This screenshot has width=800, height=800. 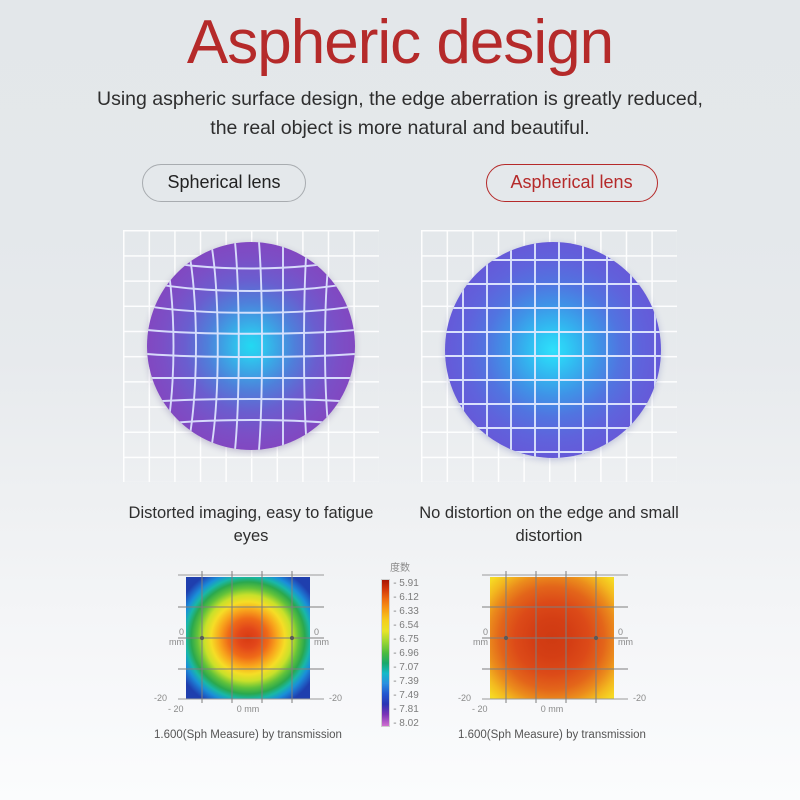 I want to click on y-tick-bottom-right-aspherical: -20, so click(x=639, y=697).